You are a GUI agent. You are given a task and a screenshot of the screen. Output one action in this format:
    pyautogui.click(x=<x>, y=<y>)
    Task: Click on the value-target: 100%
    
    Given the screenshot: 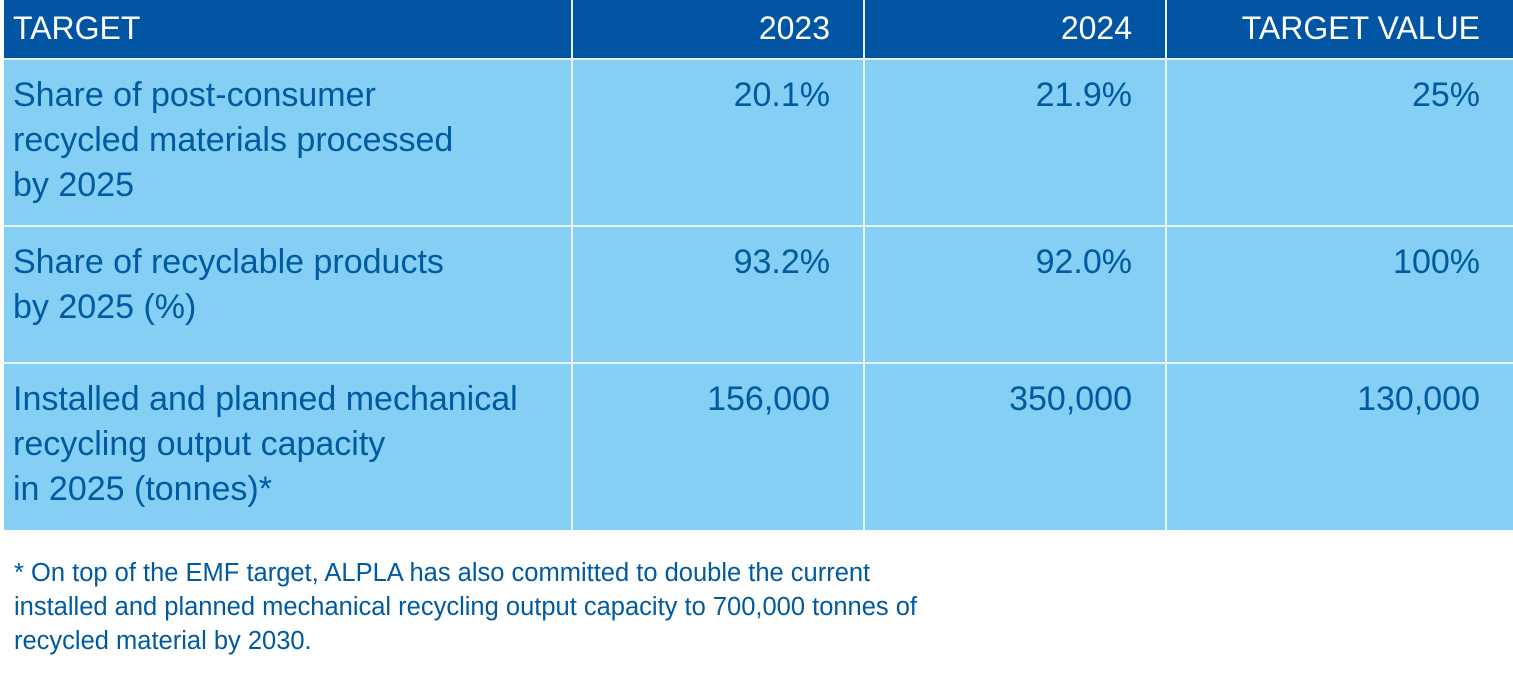 What is the action you would take?
    pyautogui.click(x=1339, y=294)
    